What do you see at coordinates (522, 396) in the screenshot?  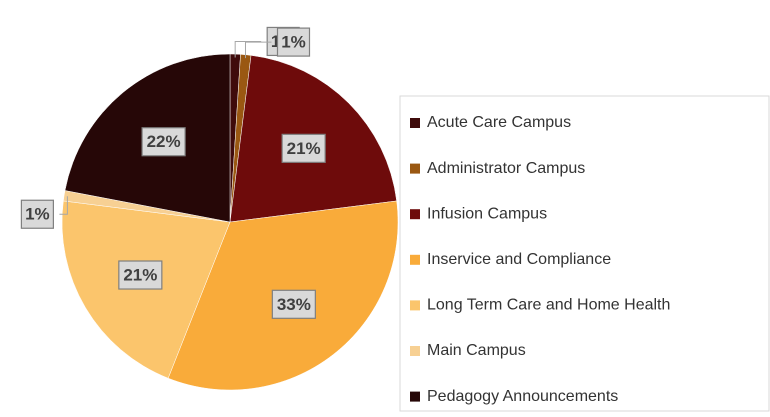 I see `legend-label: Pedagogy Announcements` at bounding box center [522, 396].